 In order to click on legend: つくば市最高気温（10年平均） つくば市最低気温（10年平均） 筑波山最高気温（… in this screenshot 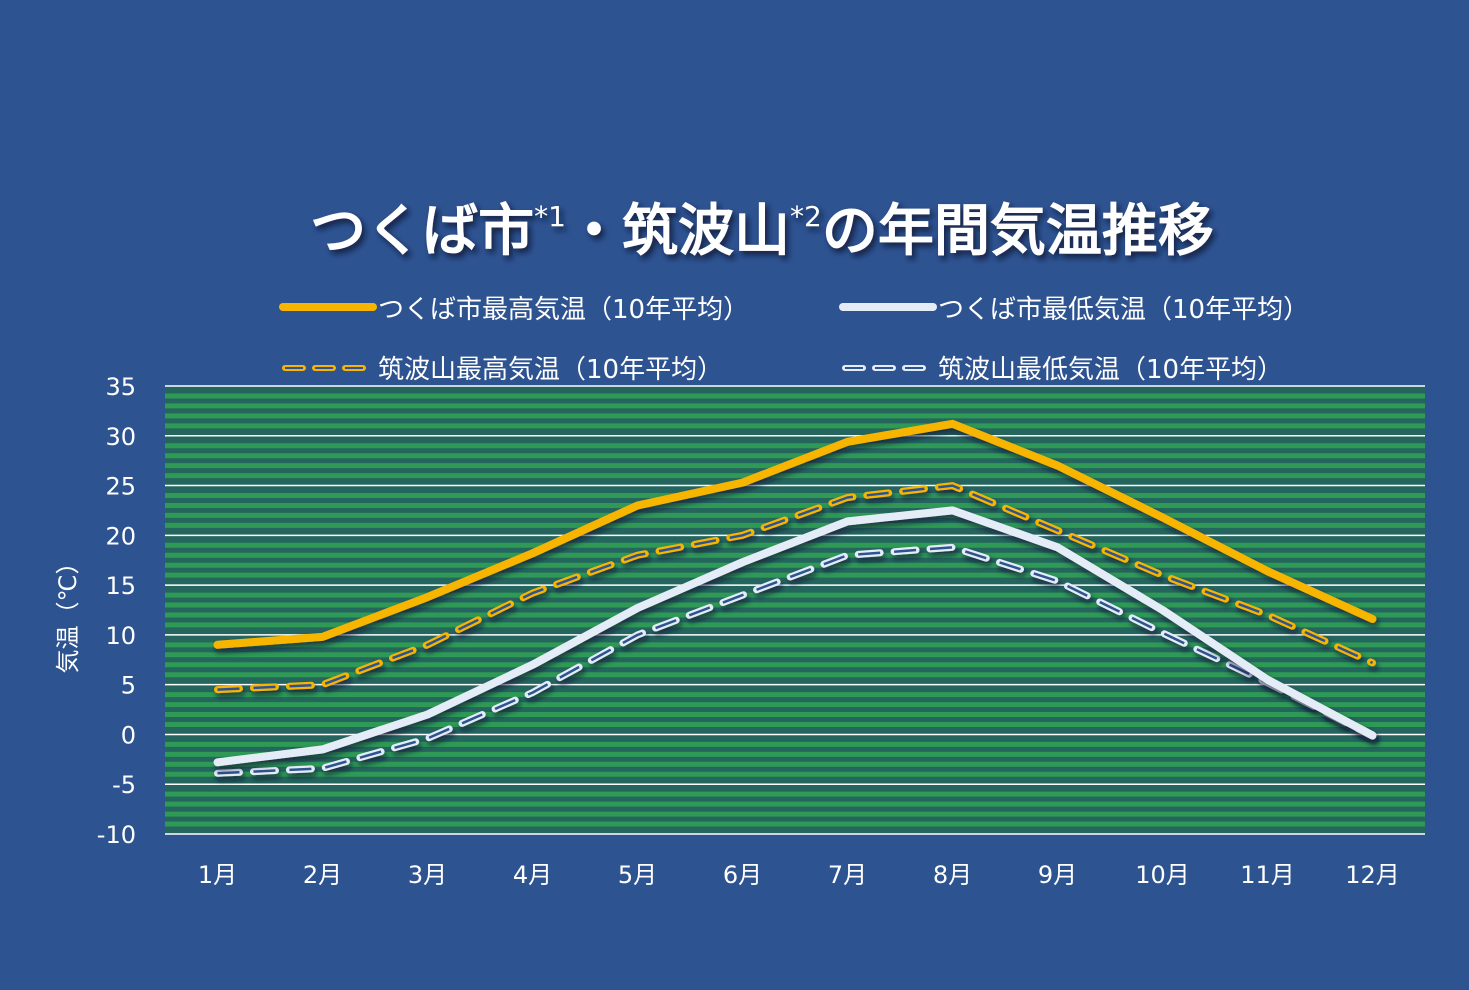, I will do `click(794, 340)`.